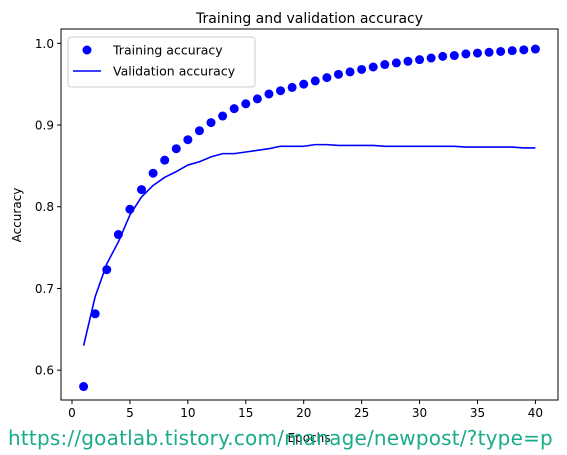 This screenshot has width=567, height=455. I want to click on x-tick-label: 25, so click(361, 413).